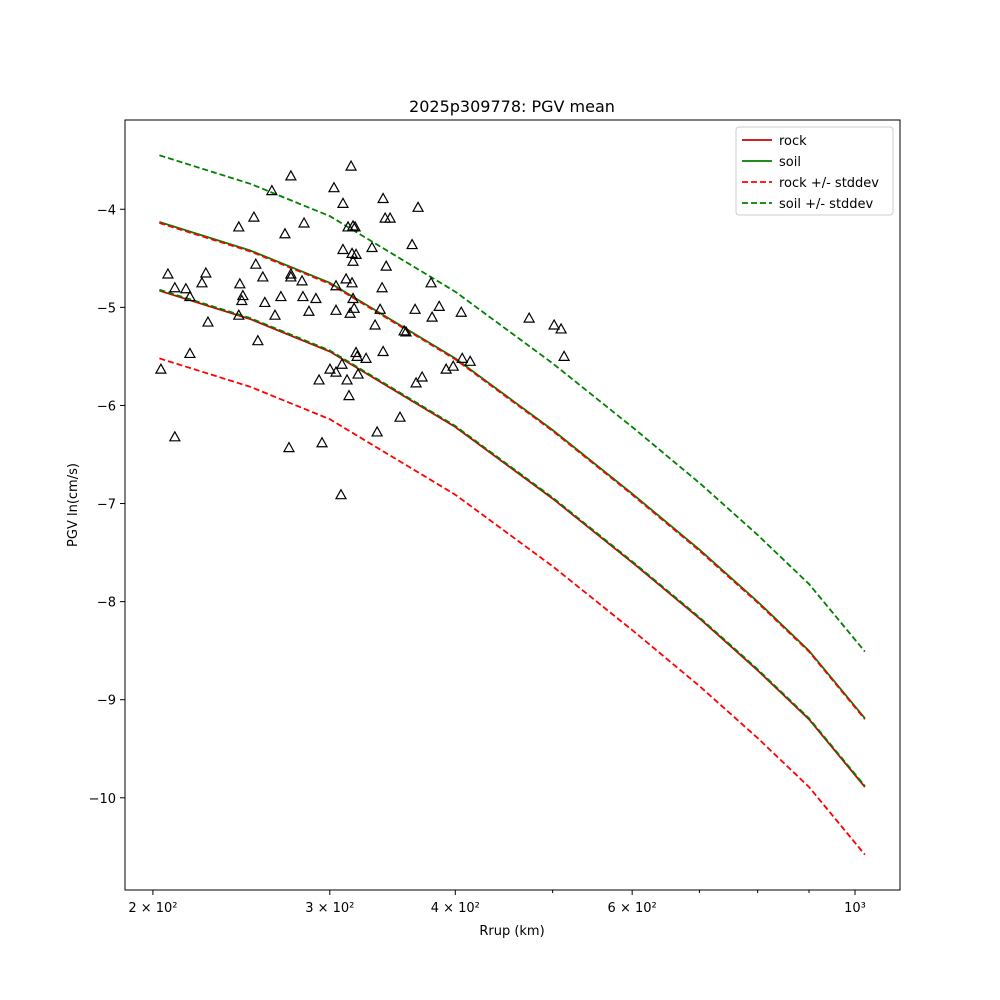 The image size is (1000, 1000). Describe the element at coordinates (512, 106) in the screenshot. I see `chart-title: 2025p309778: PGV mean` at that location.